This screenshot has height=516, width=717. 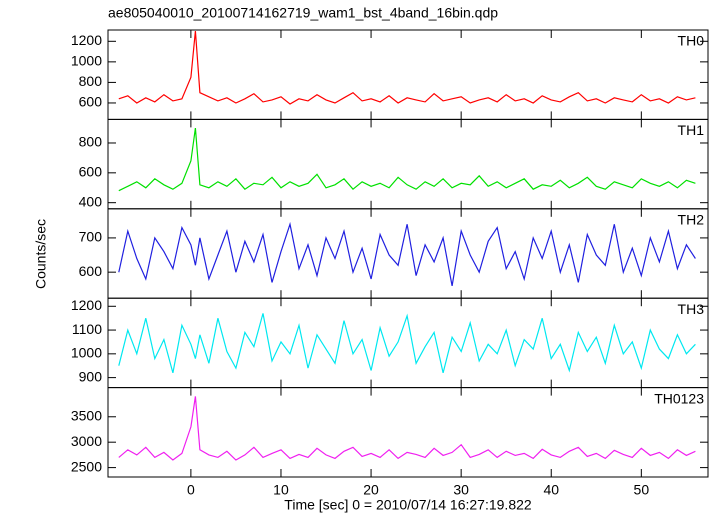 I want to click on y-tick-label: 3000, so click(x=86, y=441).